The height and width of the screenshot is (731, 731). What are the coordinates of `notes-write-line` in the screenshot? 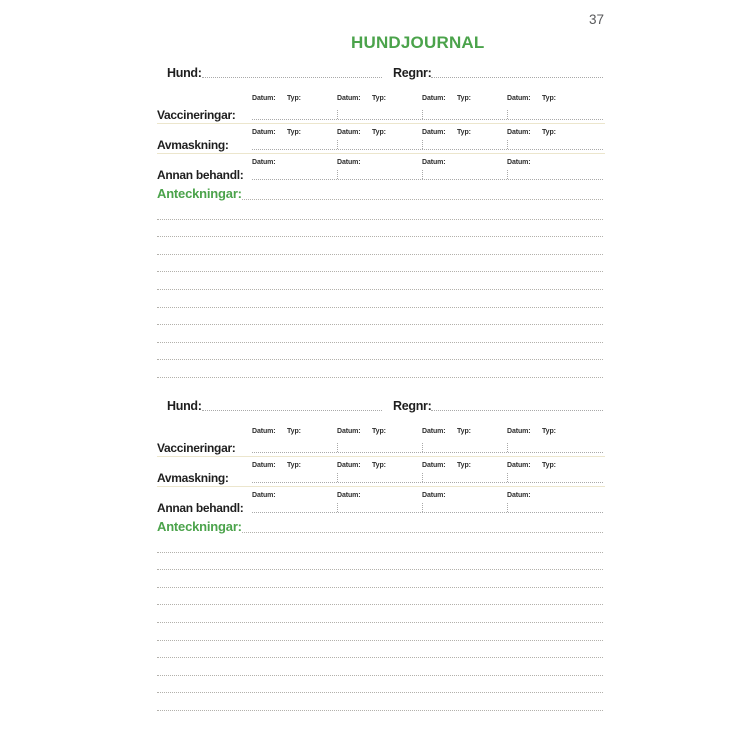 It's located at (422, 532).